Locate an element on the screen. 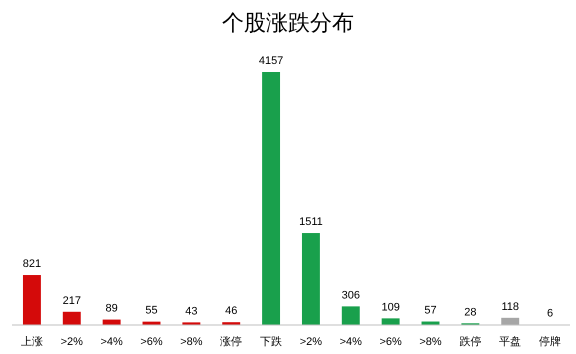  data-label: 46 is located at coordinates (231, 311).